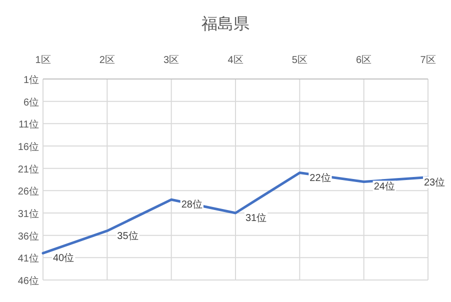 The height and width of the screenshot is (302, 451). I want to click on y-tick-label: 31位, so click(28, 214).